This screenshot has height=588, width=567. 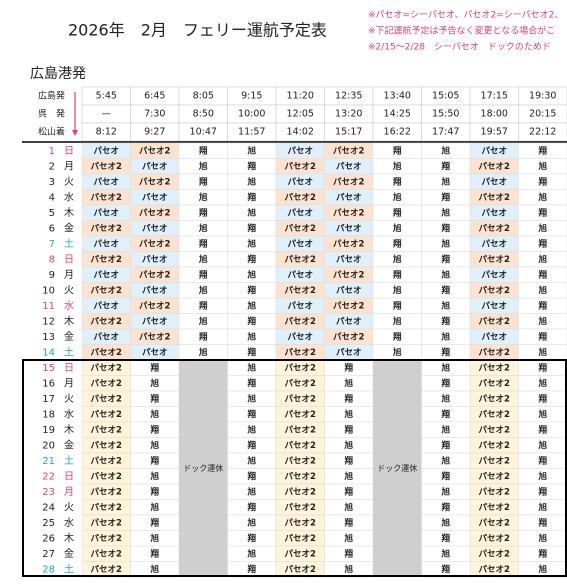 I want to click on day: 25, so click(x=48, y=523).